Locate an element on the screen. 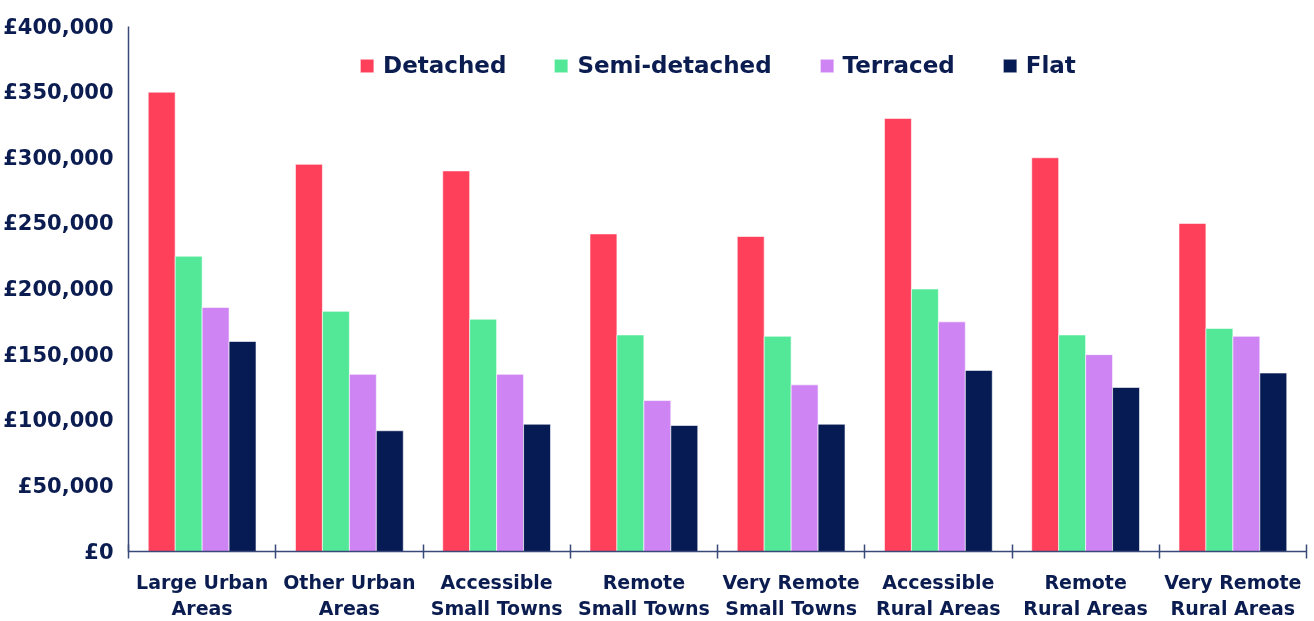 The width and height of the screenshot is (1314, 621). x-tick-label: Other Urban Areas is located at coordinates (349, 594).